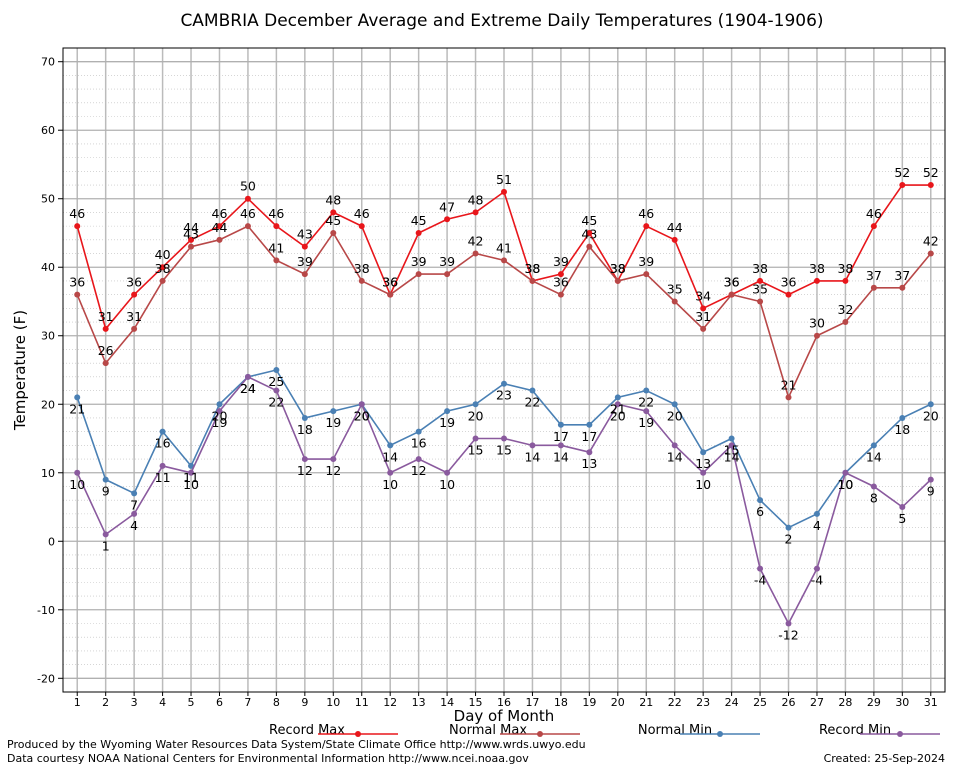  I want to click on normal-max-data-label: 38, so click(362, 268).